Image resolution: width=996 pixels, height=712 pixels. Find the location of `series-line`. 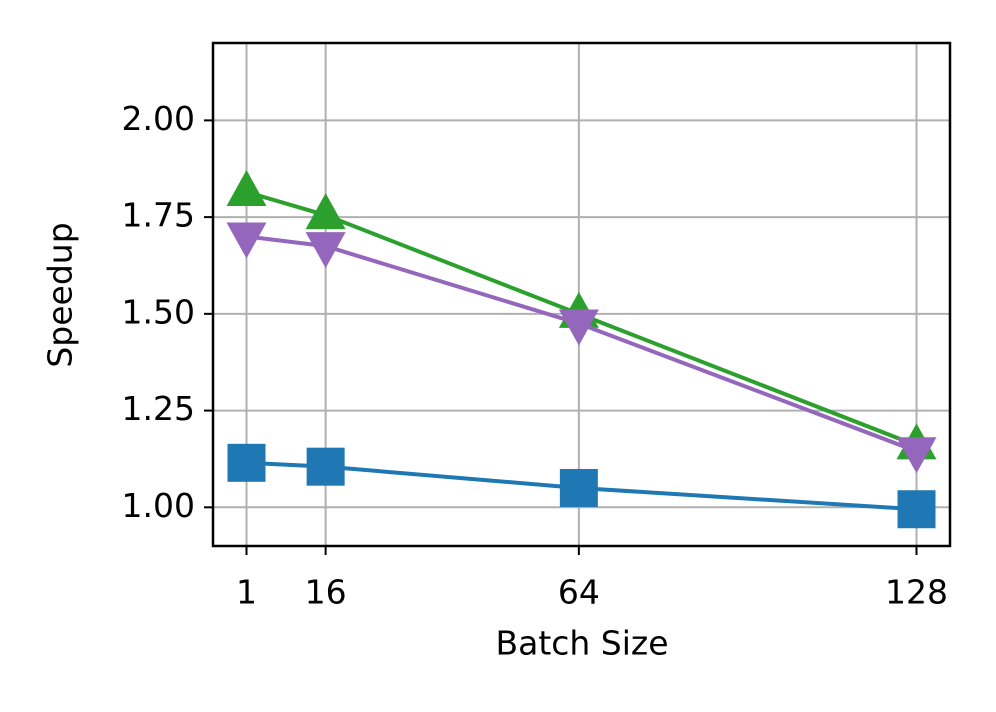

series-line is located at coordinates (581, 486).